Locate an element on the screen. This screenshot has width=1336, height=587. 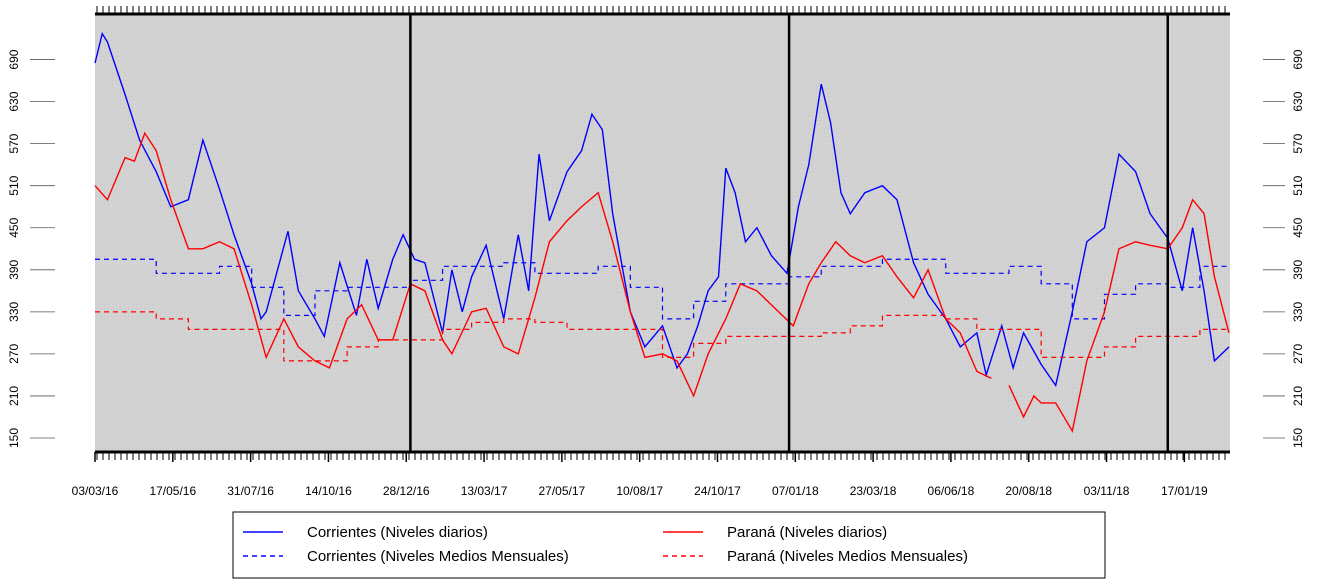
bottom-ticks is located at coordinates (662, 456).